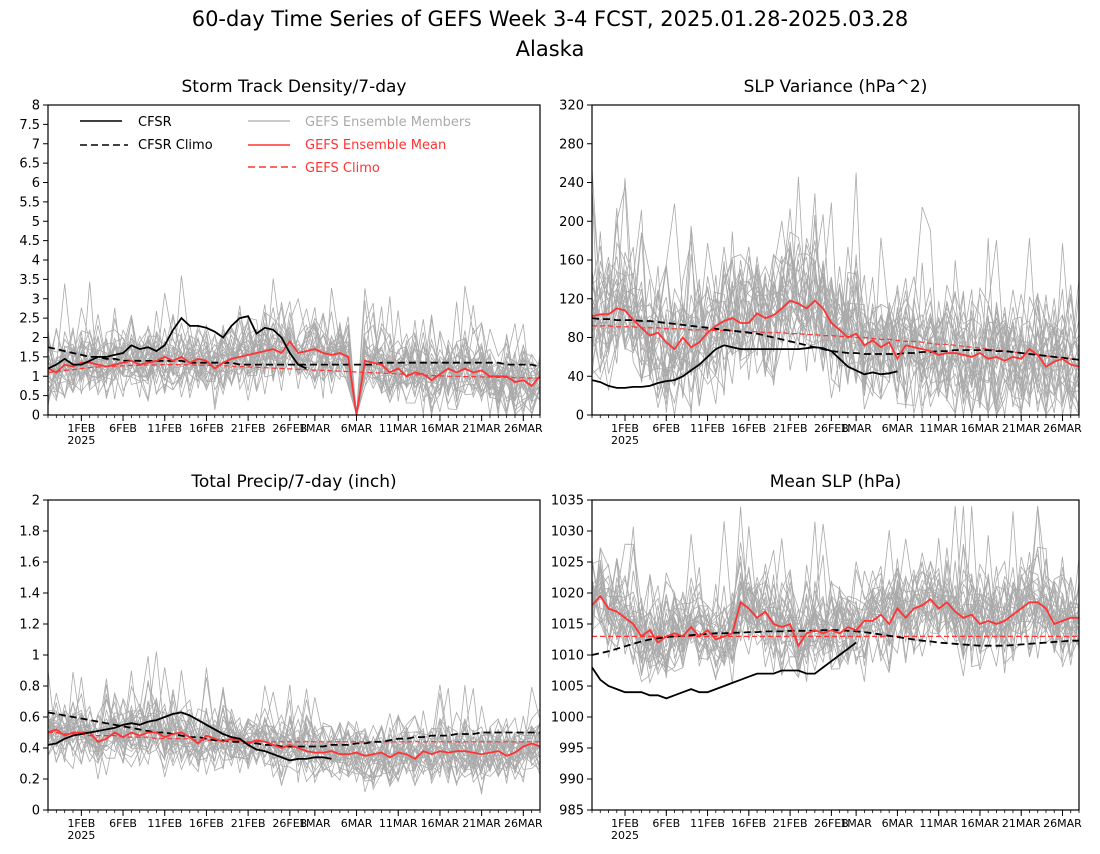 The height and width of the screenshot is (854, 1100). What do you see at coordinates (29, 164) in the screenshot?
I see `y-tick-label: 6.5` at bounding box center [29, 164].